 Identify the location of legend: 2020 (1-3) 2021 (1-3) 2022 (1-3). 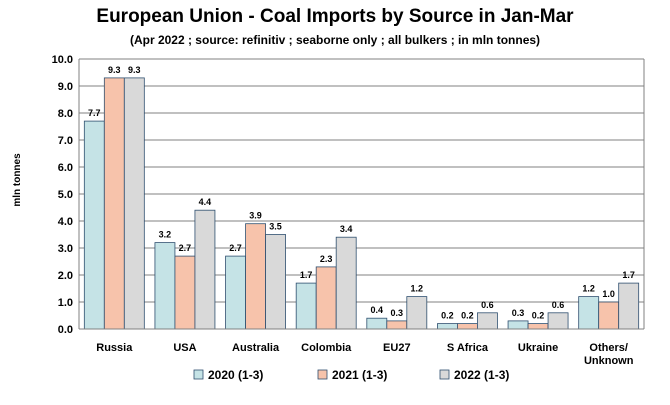
(351, 375).